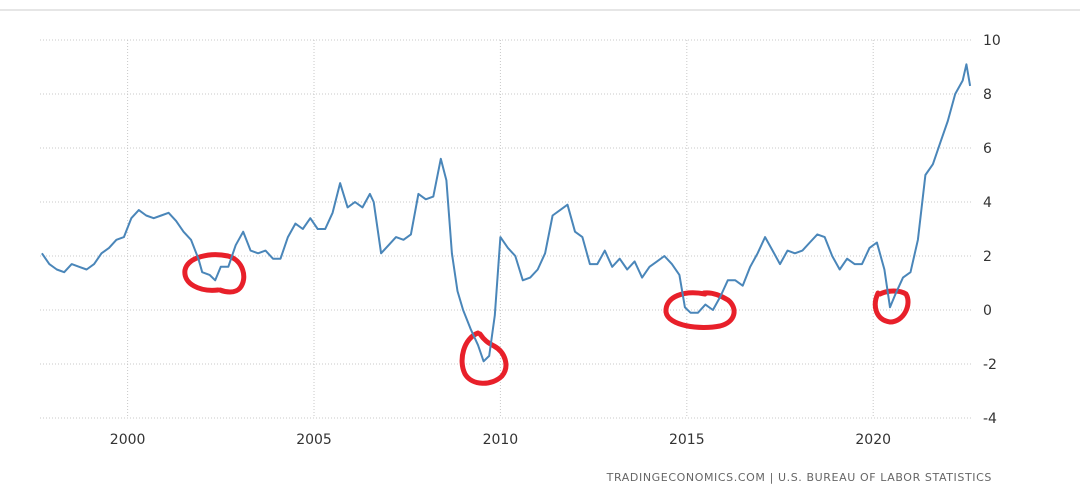  I want to click on x-tick-label: 2010, so click(501, 440).